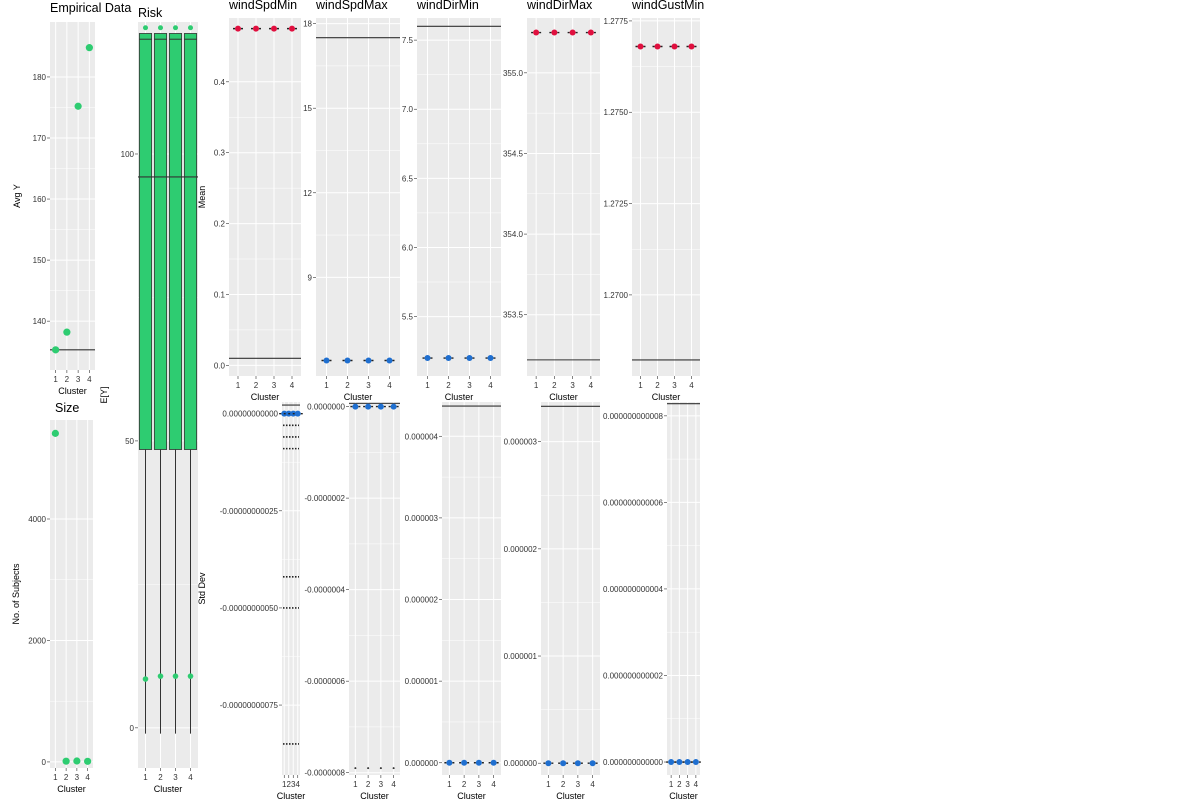 Image resolution: width=1200 pixels, height=800 pixels. I want to click on y-tick-label: 0.1, so click(220, 294).